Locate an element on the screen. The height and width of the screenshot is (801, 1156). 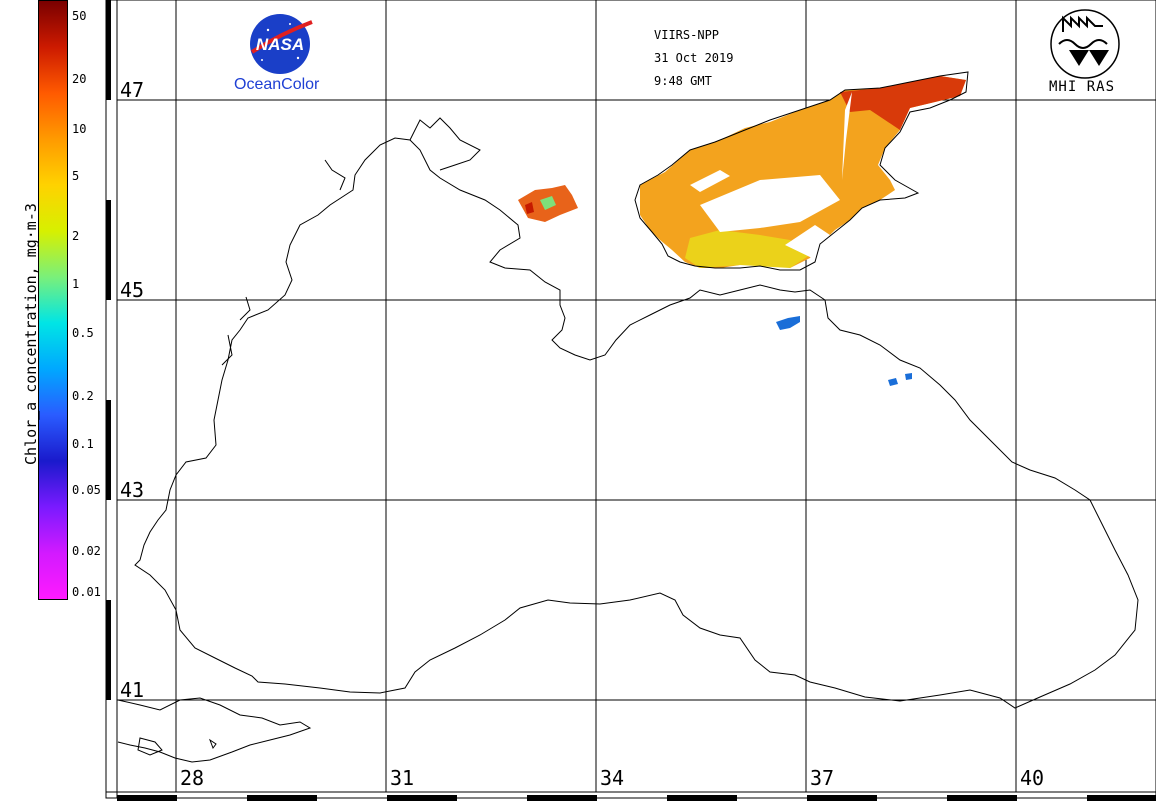
nasa-logo: NASA is located at coordinates (281, 44).